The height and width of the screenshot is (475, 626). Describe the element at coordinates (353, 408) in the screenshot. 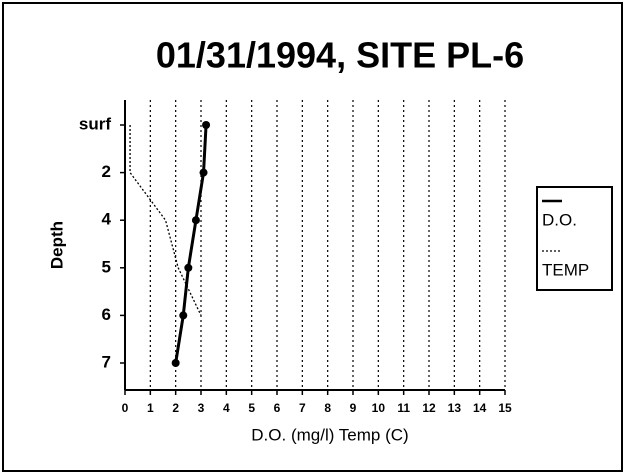

I see `x-tick-label: 9` at that location.